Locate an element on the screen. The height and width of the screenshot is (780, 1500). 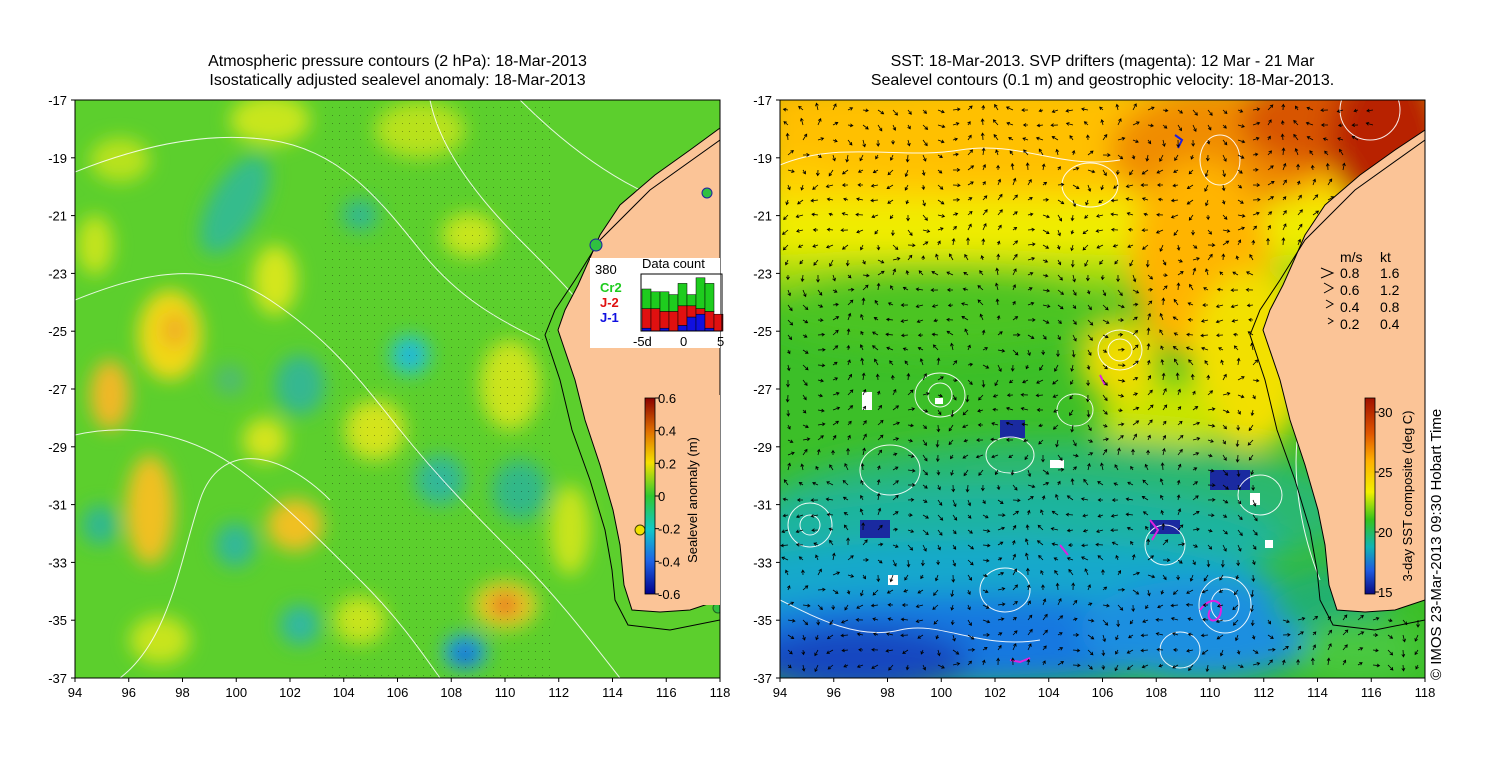
lon-tick-label: 98 is located at coordinates (887, 692).